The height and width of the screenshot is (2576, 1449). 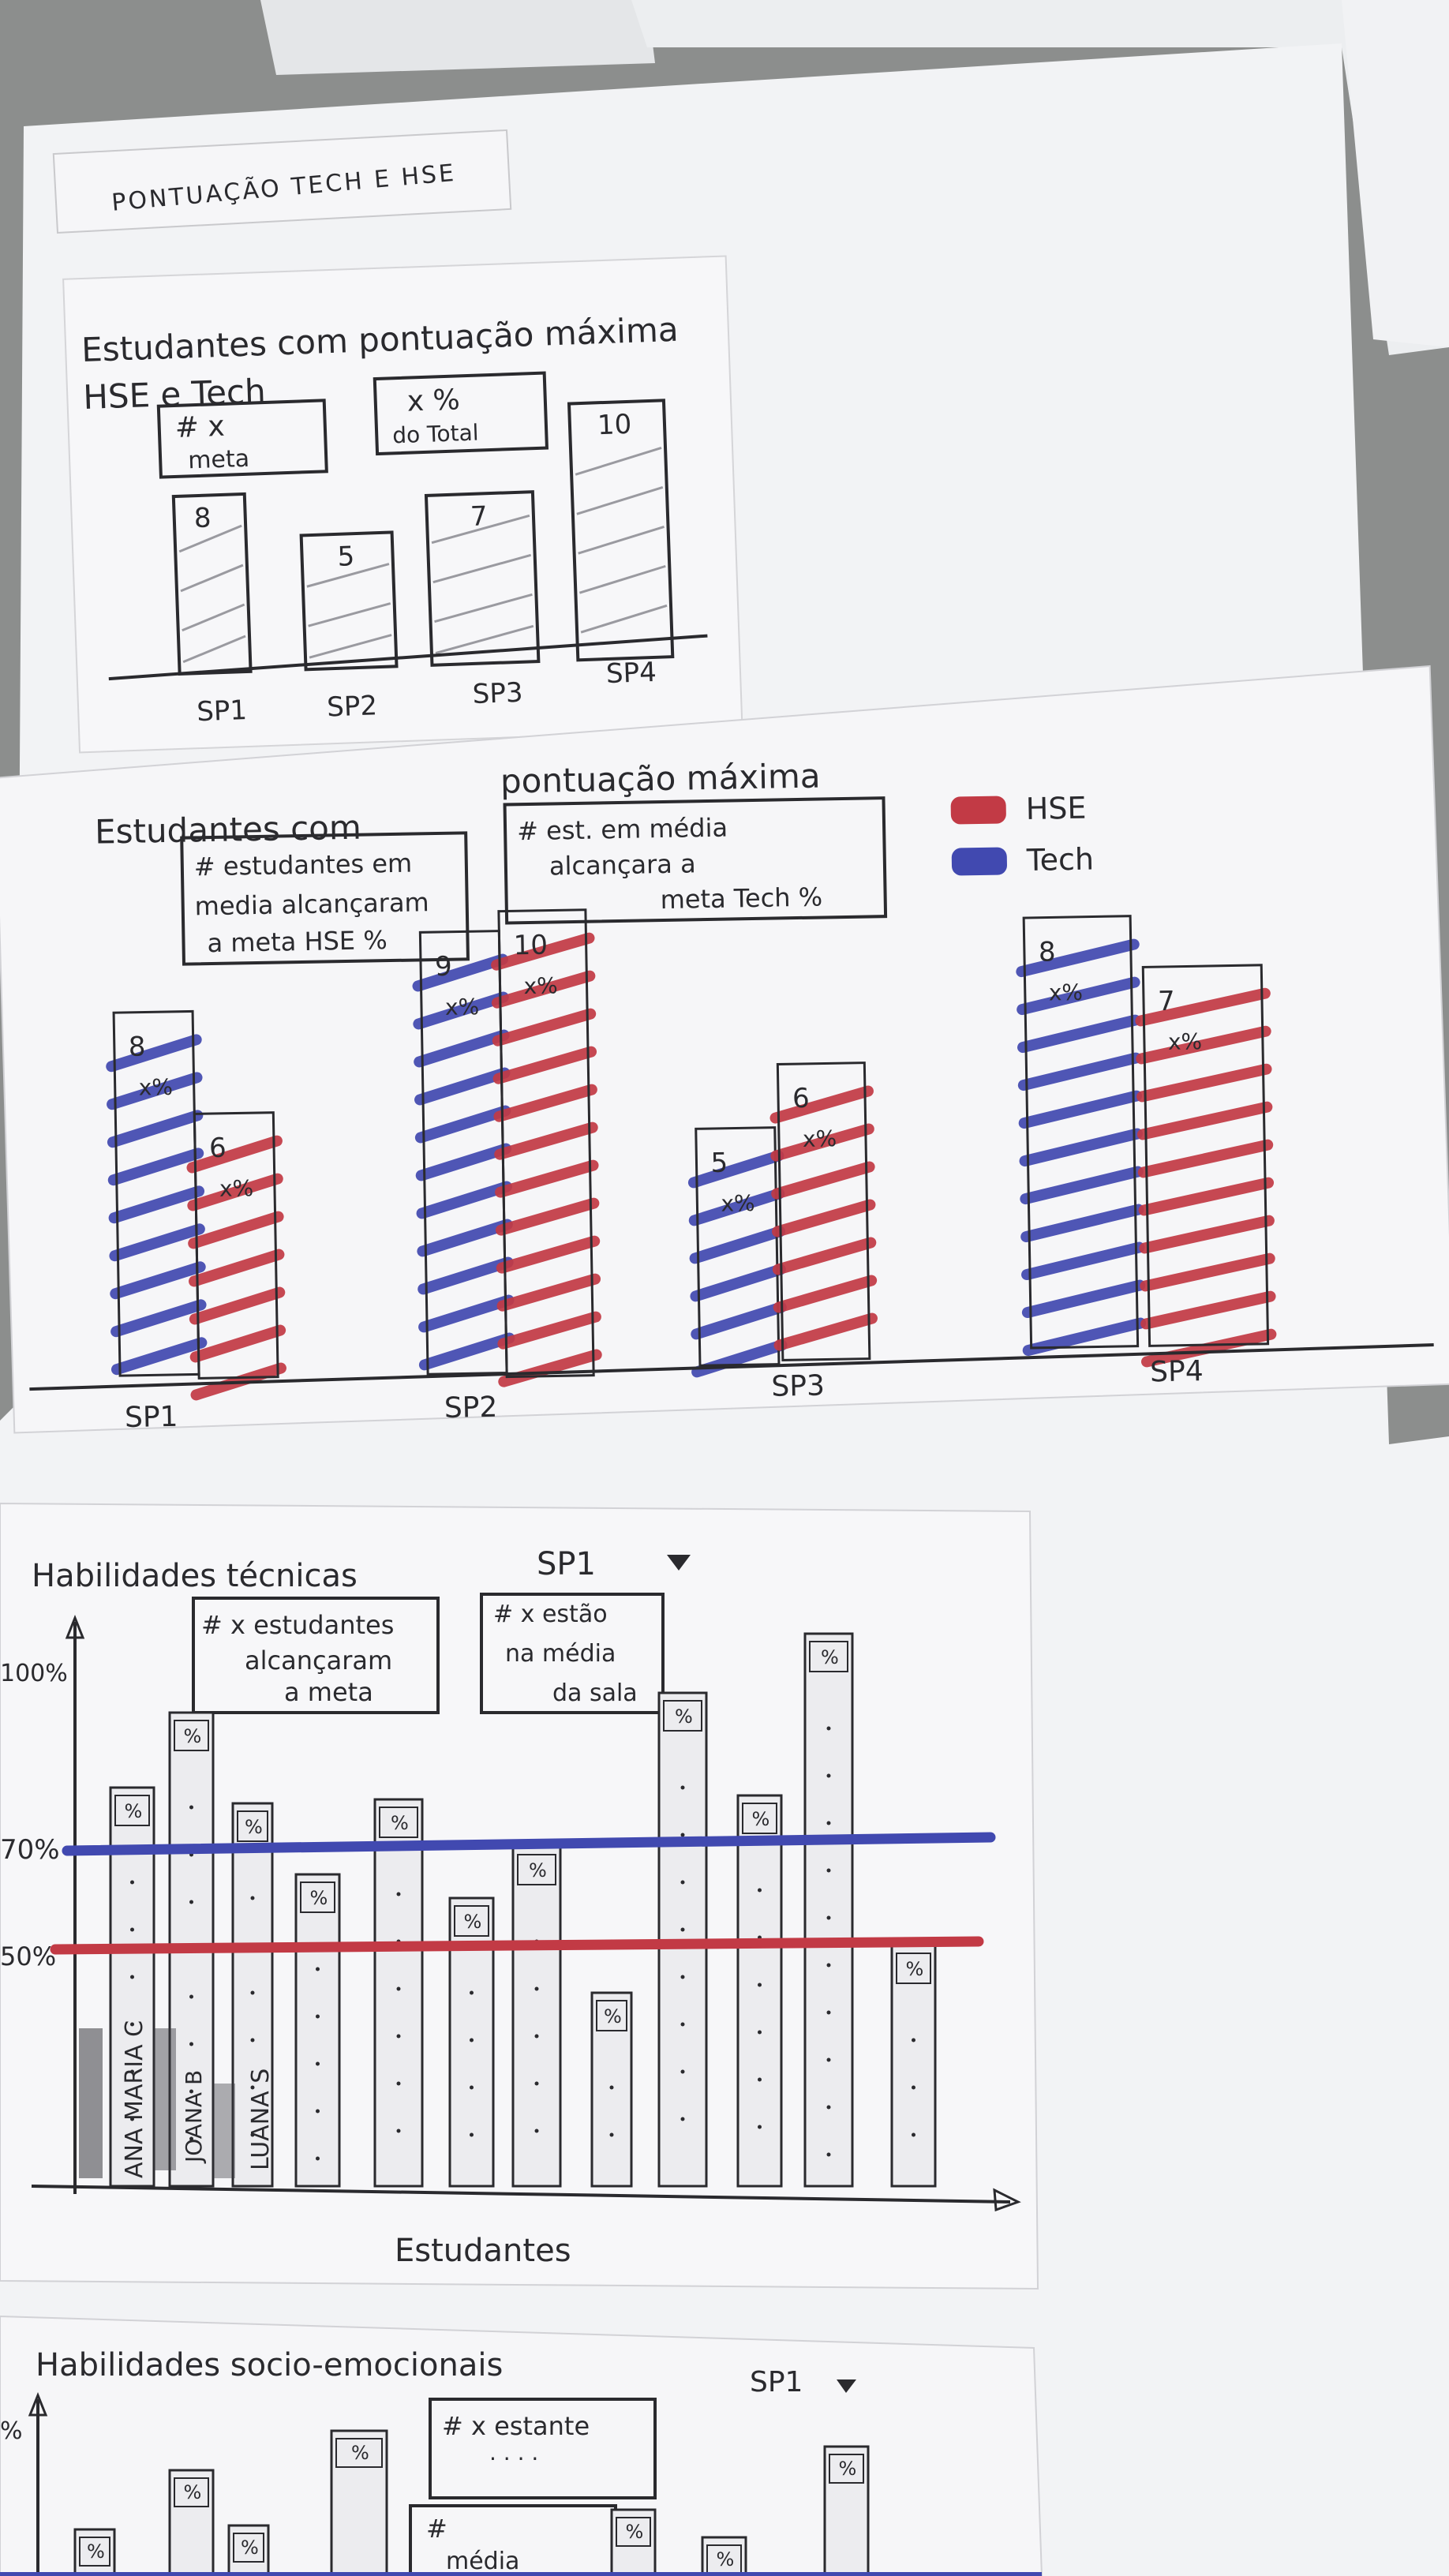 What do you see at coordinates (846, 2469) in the screenshot?
I see `sketch4-bar-7-pct-box` at bounding box center [846, 2469].